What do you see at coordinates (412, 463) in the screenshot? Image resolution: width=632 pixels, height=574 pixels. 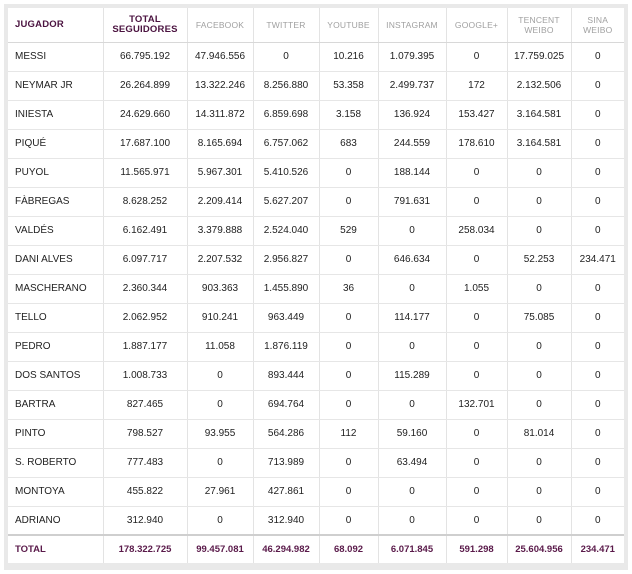 I see `cell-instagram: 63.494` at bounding box center [412, 463].